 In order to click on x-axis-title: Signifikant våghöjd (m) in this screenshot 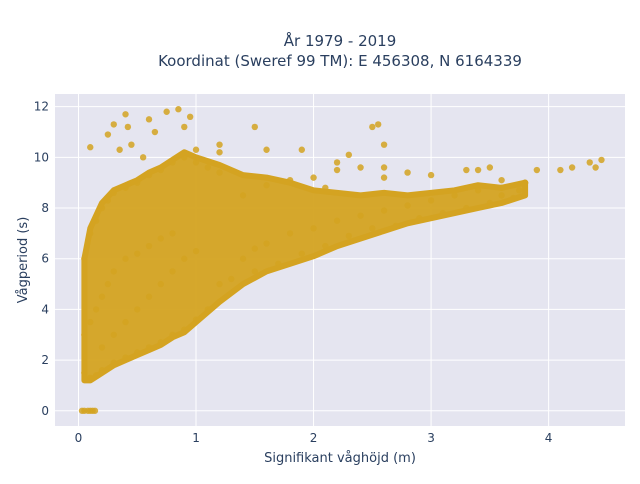, I will do `click(340, 458)`.